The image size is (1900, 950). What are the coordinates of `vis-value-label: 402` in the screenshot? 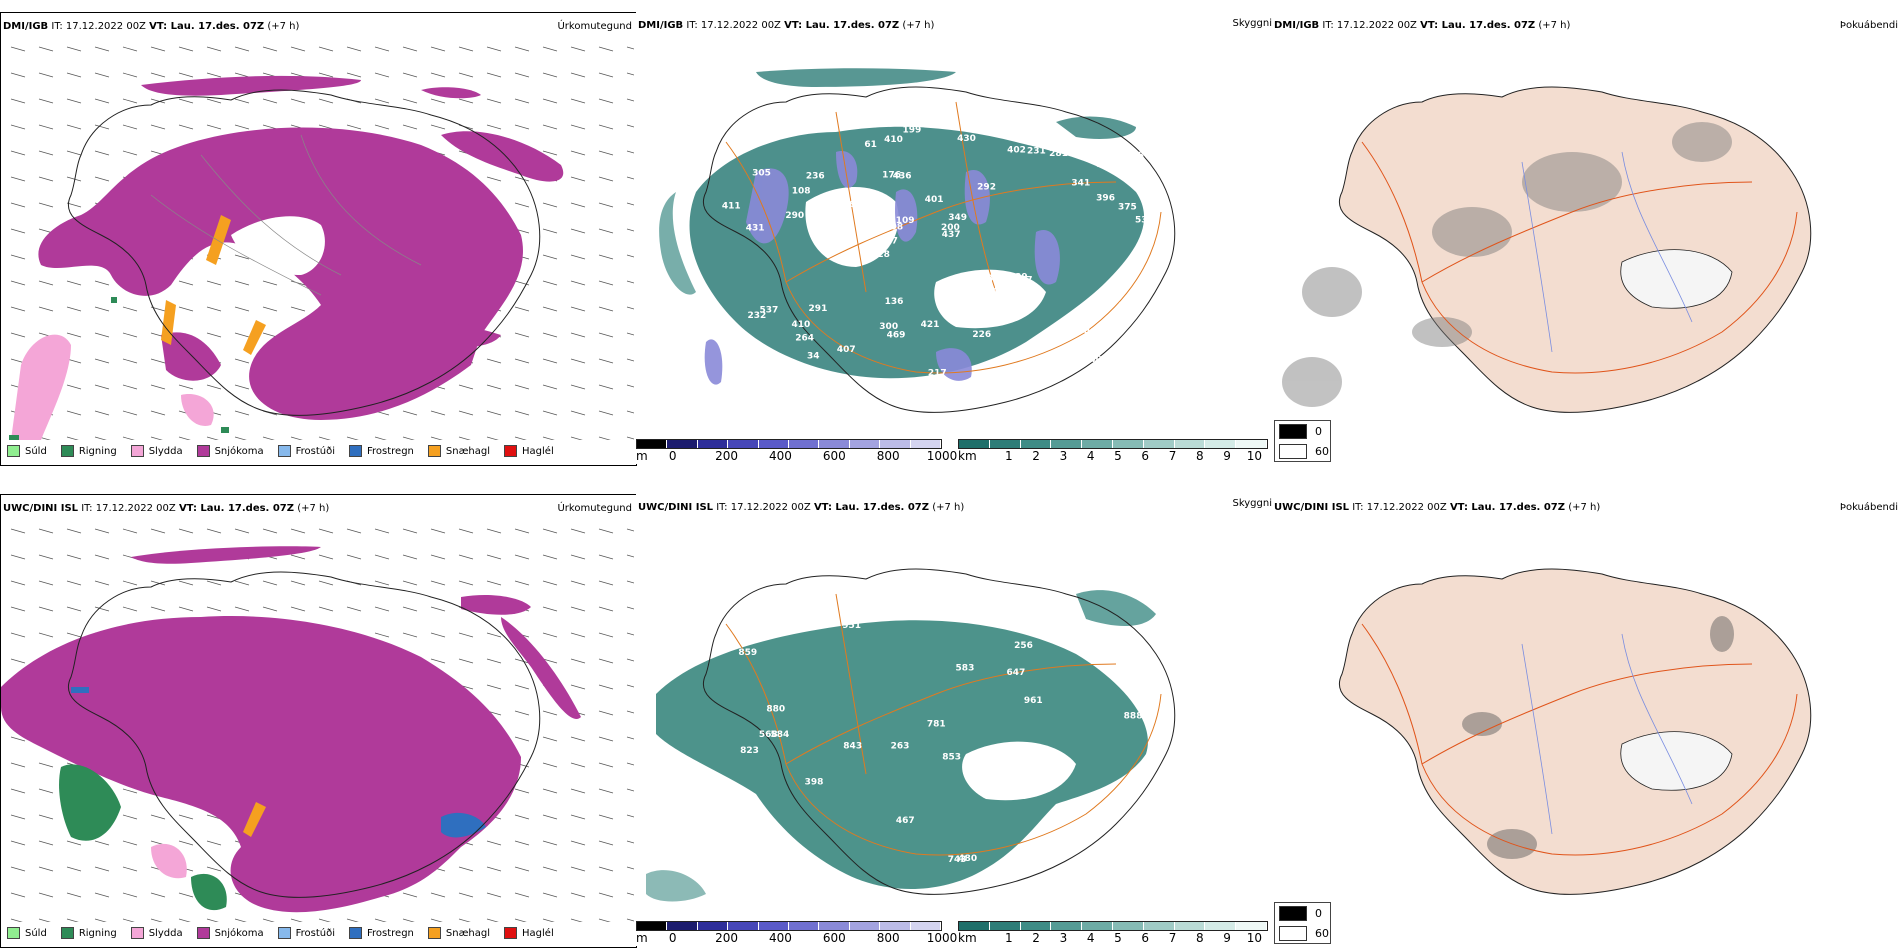 It's located at (1016, 150).